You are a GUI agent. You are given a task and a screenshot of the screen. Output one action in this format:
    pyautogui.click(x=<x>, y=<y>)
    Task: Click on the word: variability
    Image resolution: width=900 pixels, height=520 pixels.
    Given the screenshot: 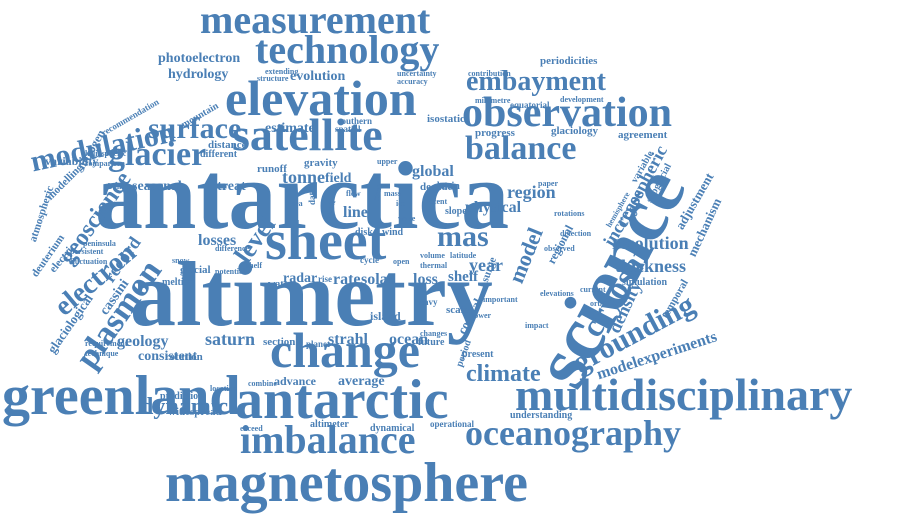 What is the action you would take?
    pyautogui.click(x=72, y=161)
    